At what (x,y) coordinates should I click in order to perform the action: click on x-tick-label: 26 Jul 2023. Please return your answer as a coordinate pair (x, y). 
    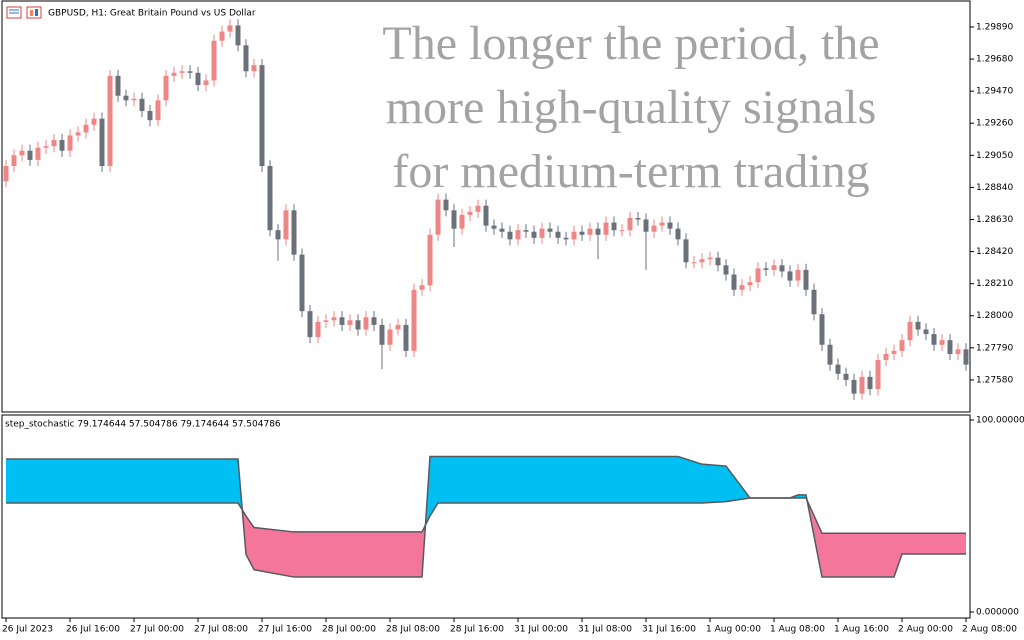
    Looking at the image, I should click on (27, 630).